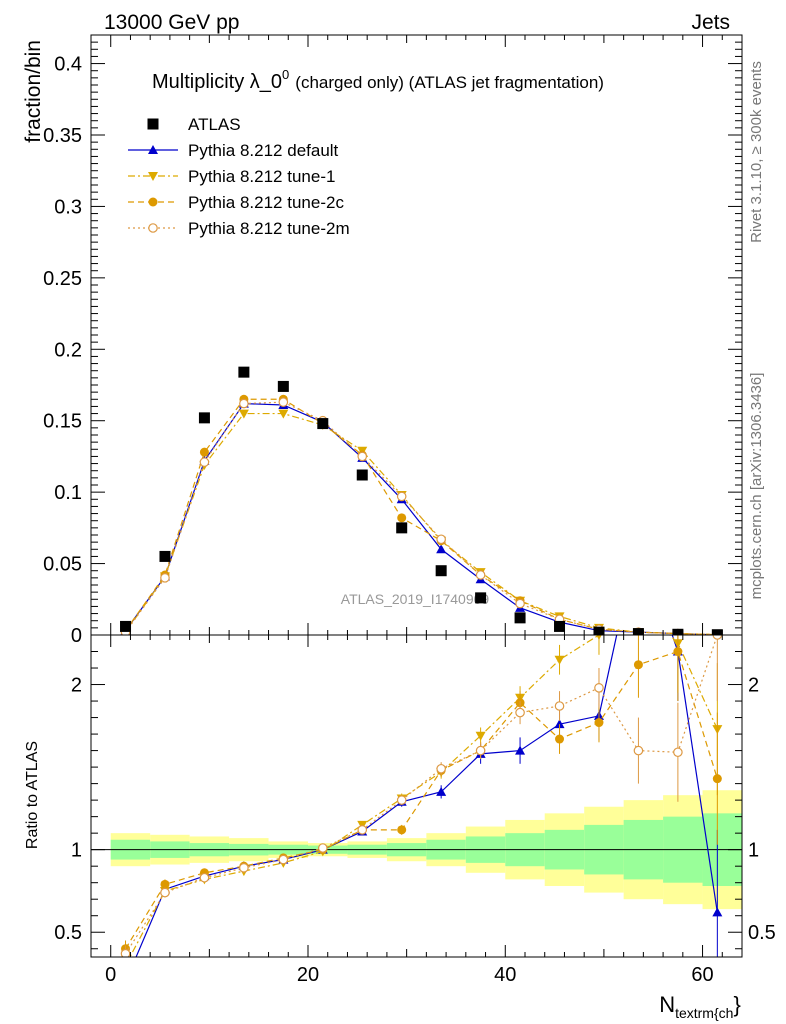 The width and height of the screenshot is (786, 1024). What do you see at coordinates (62, 279) in the screenshot?
I see `main-y-tick-label: 0.25` at bounding box center [62, 279].